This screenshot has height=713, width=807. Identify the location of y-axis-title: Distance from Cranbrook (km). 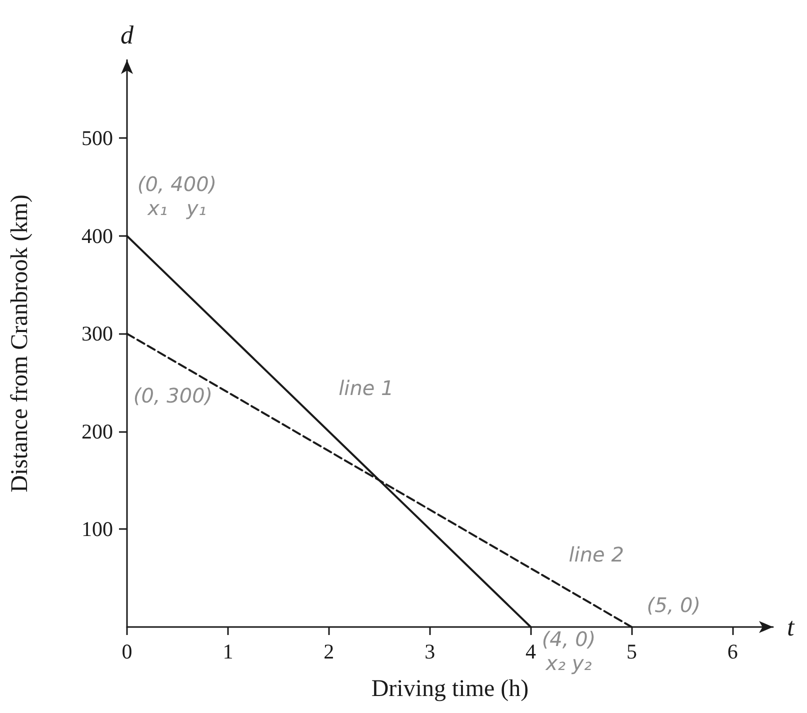
(20, 343).